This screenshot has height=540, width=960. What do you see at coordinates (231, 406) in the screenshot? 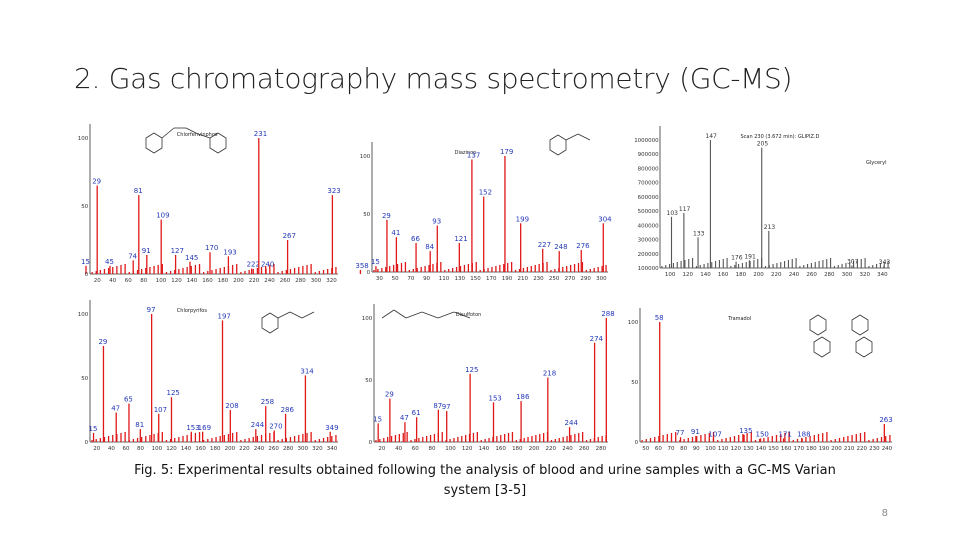
I see `peak-label-208: 208` at bounding box center [231, 406].